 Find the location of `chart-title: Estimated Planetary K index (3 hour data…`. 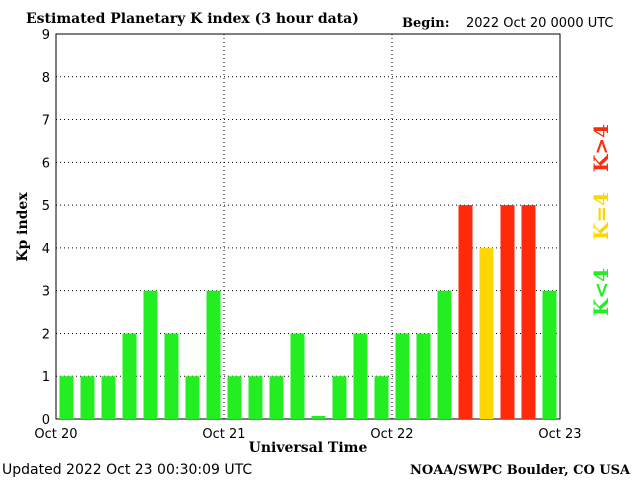

chart-title: Estimated Planetary K index (3 hour data… is located at coordinates (192, 19).